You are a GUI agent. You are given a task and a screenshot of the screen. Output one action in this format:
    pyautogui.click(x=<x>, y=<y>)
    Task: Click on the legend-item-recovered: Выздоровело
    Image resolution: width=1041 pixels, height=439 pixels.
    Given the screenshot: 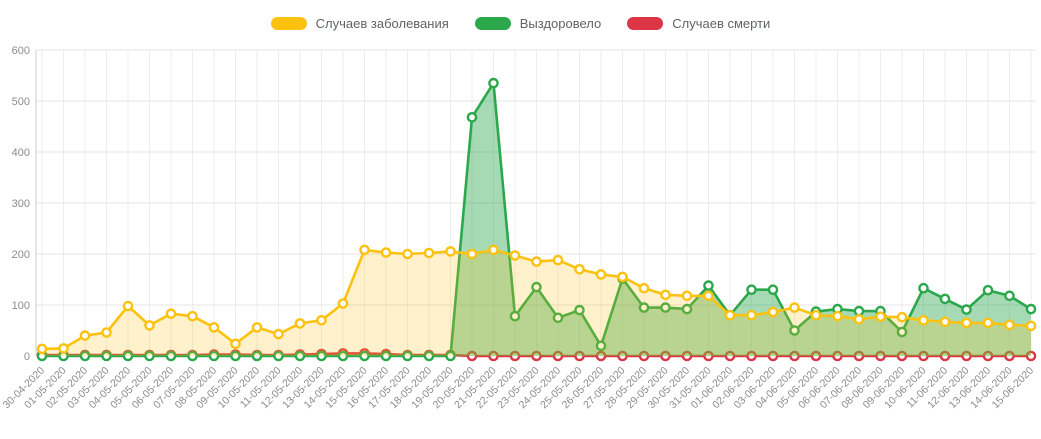 What is the action you would take?
    pyautogui.click(x=538, y=23)
    